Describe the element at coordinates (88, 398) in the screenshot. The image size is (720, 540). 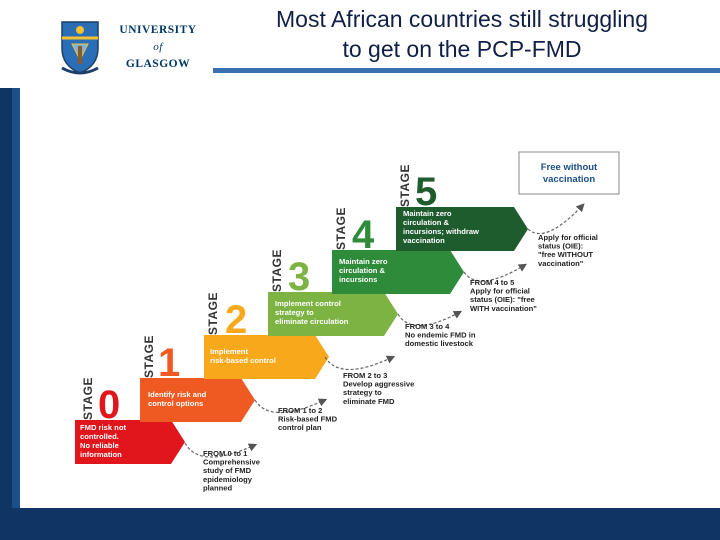
I see `stage-0-label: STAGE` at that location.